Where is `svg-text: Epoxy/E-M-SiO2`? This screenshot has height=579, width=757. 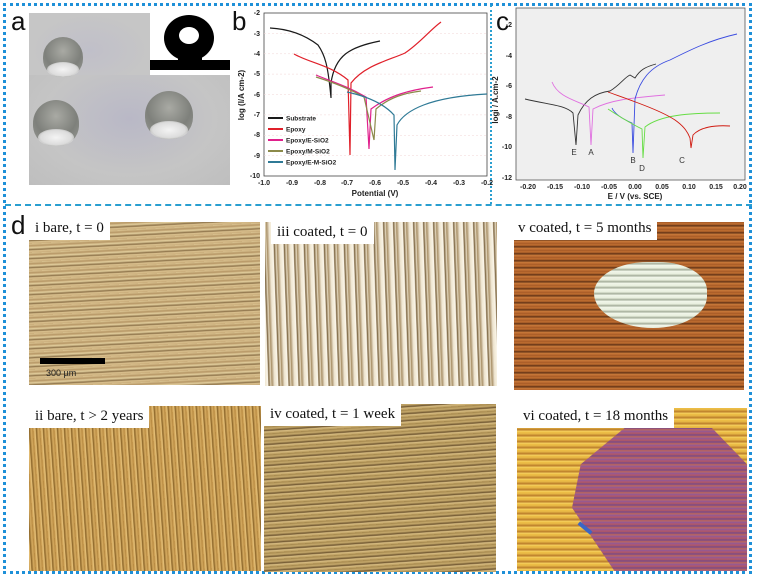
svg-text: Epoxy/E-M-SiO2 is located at coordinates (311, 163).